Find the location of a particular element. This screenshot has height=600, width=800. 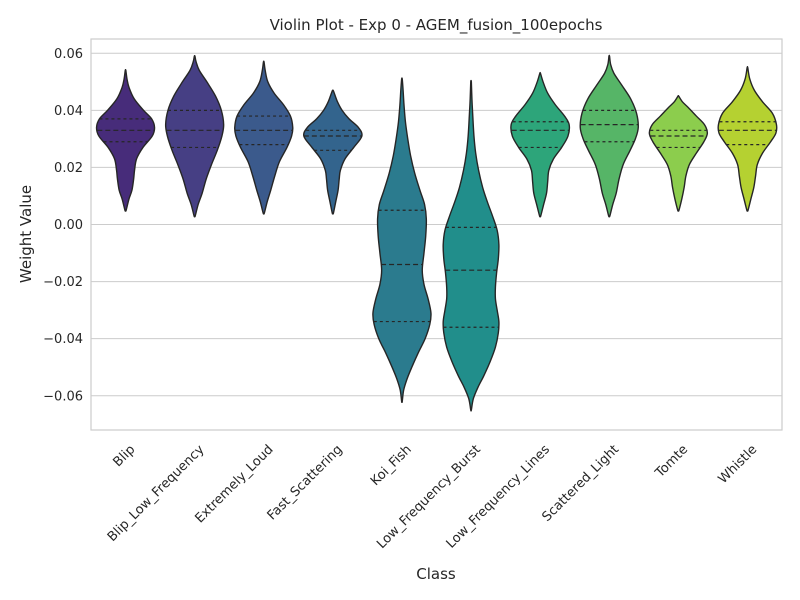

y-axis-label: Weight Value is located at coordinates (26, 234).